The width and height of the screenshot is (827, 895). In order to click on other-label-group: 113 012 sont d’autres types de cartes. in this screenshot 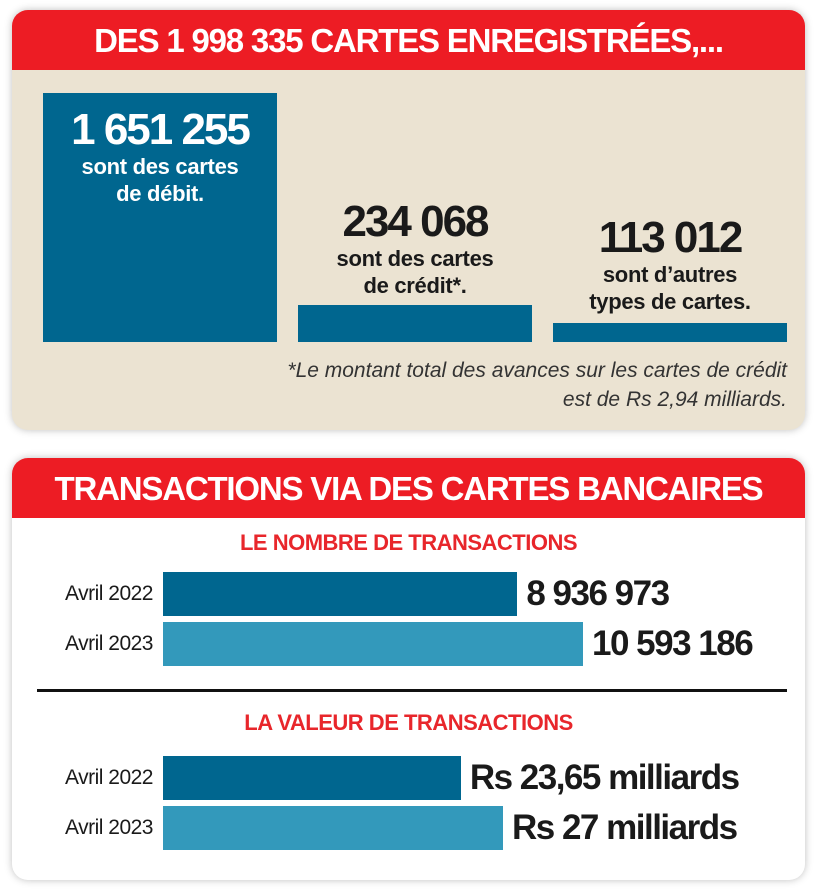, I will do `click(670, 265)`.